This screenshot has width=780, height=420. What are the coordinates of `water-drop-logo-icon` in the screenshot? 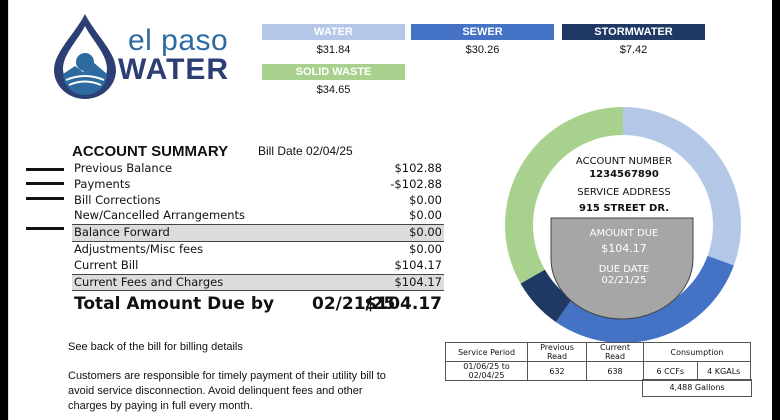 It's located at (85, 56).